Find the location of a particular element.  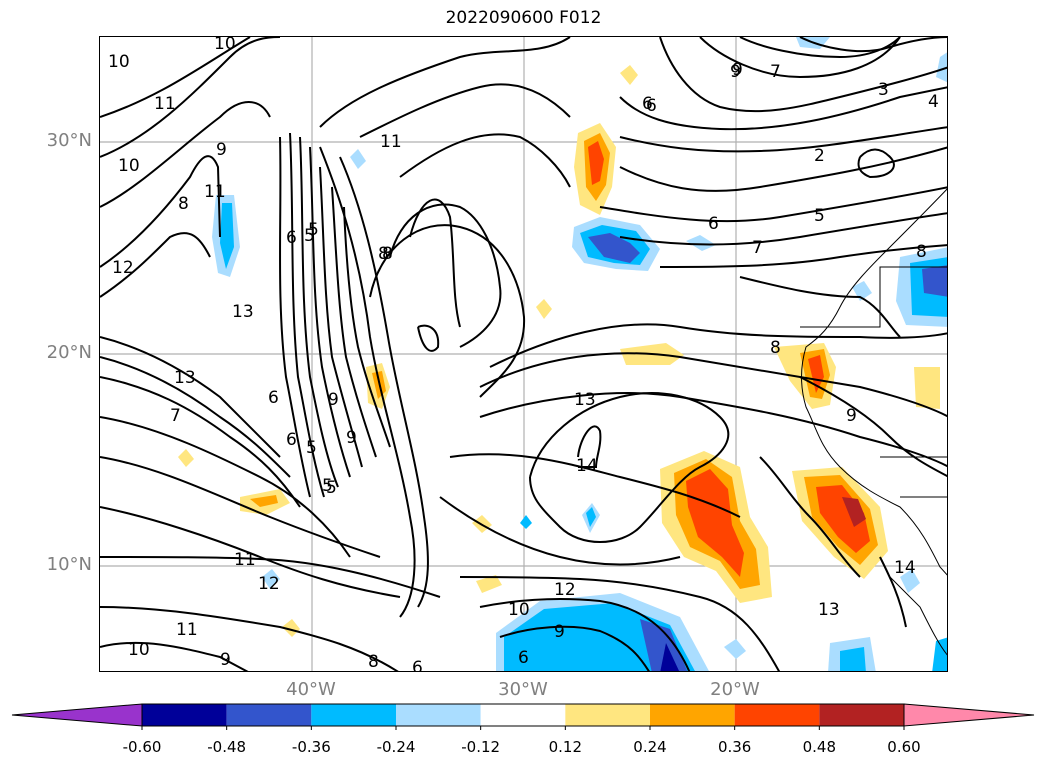

contour-label: 2 is located at coordinates (819, 156).